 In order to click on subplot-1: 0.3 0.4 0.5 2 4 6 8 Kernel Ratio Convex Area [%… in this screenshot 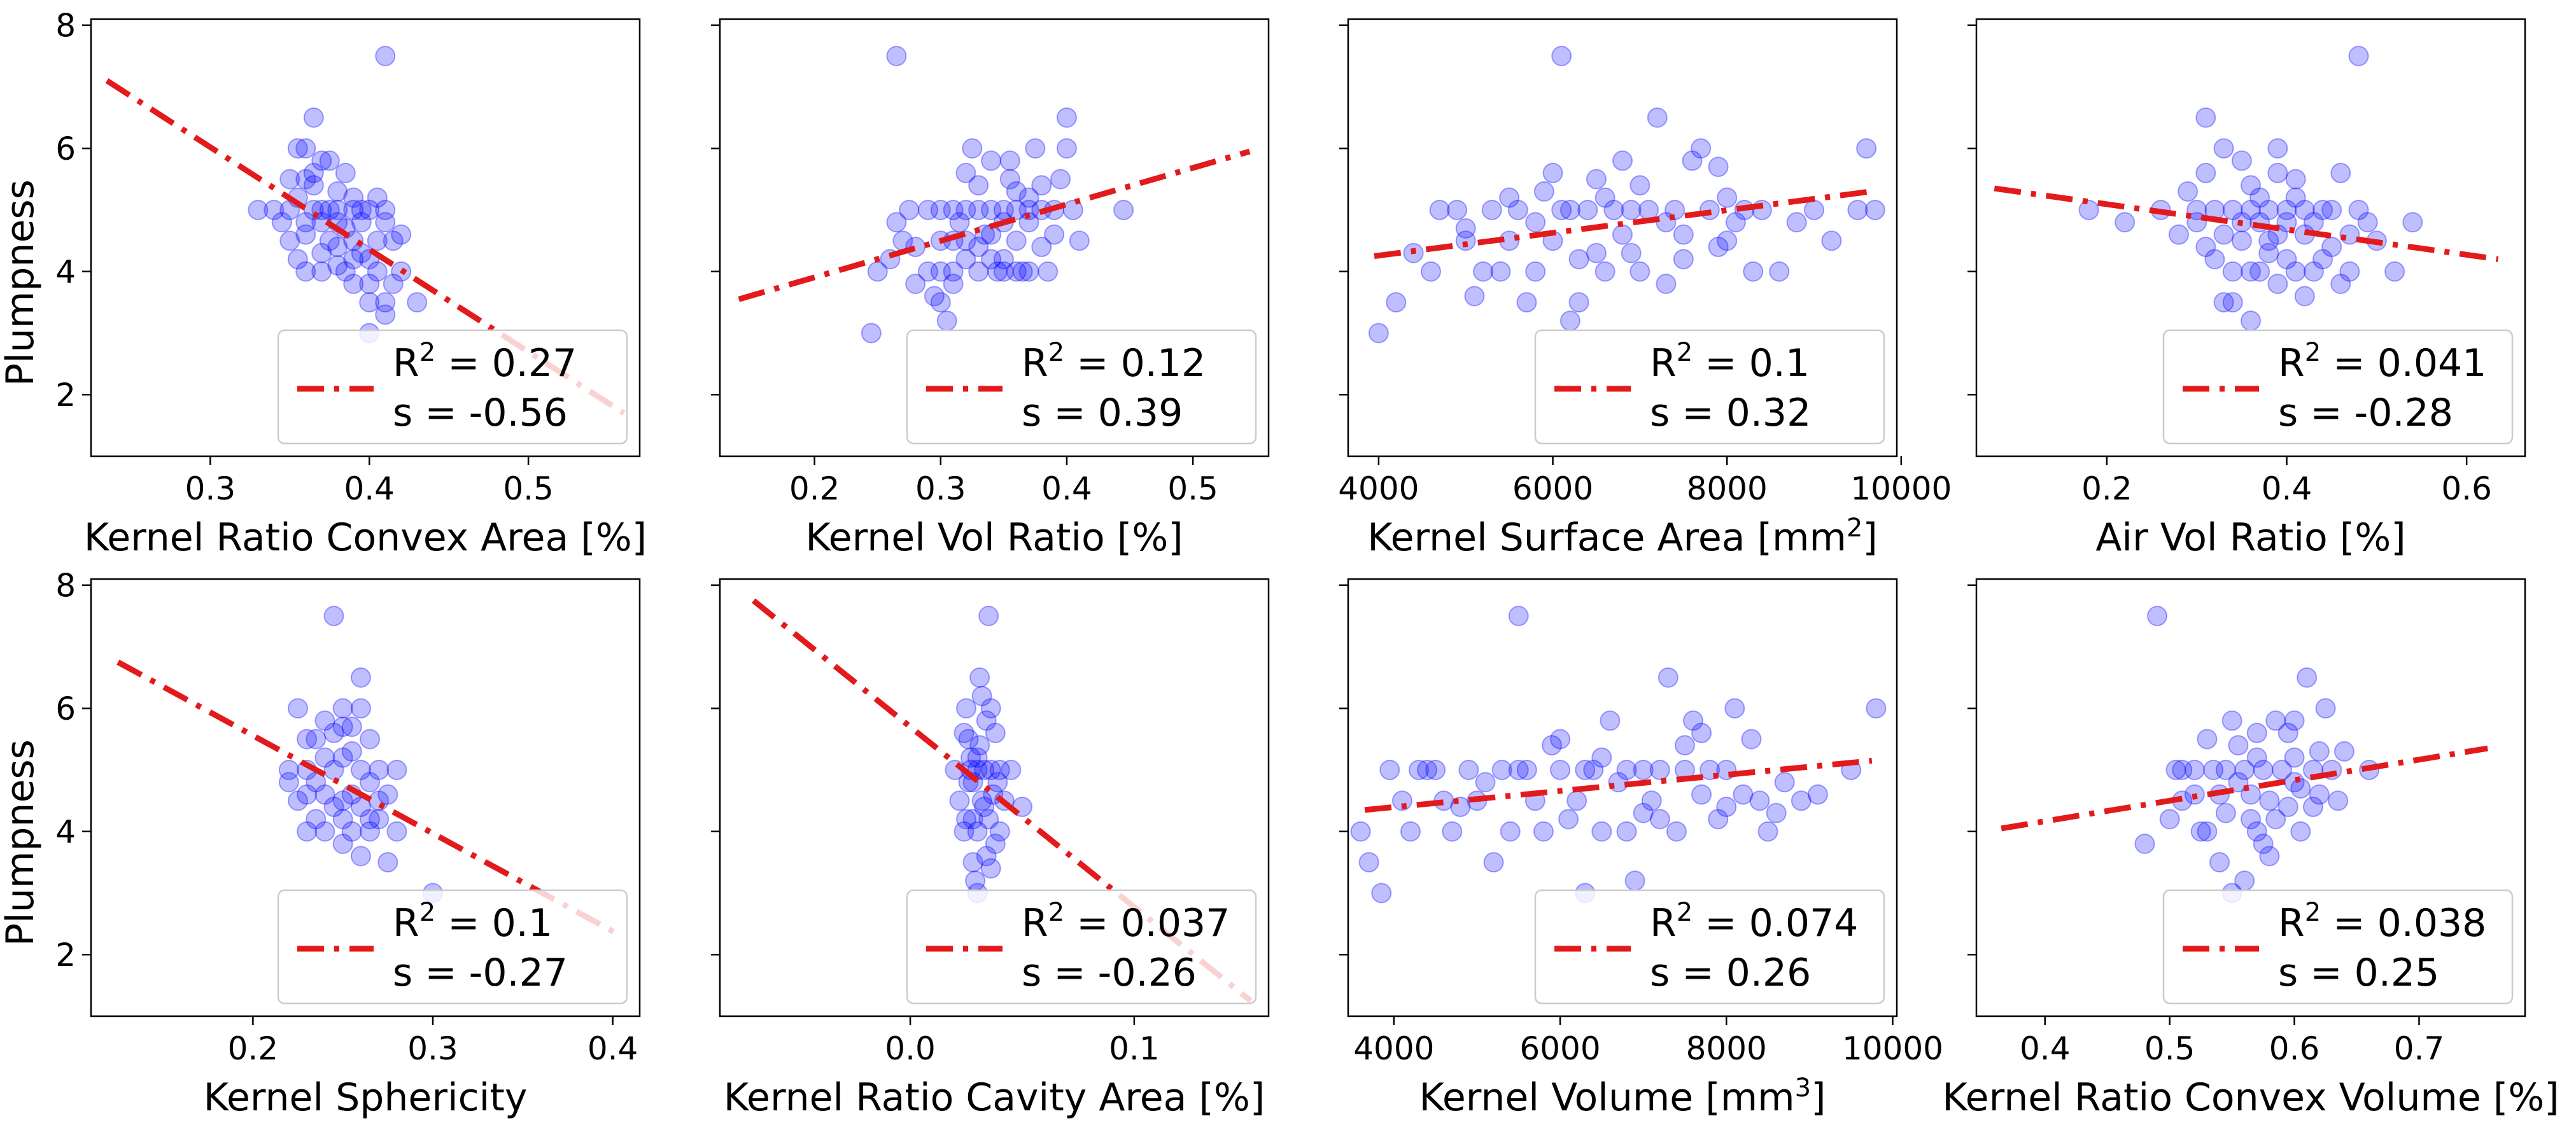, I will do `click(351, 284)`.